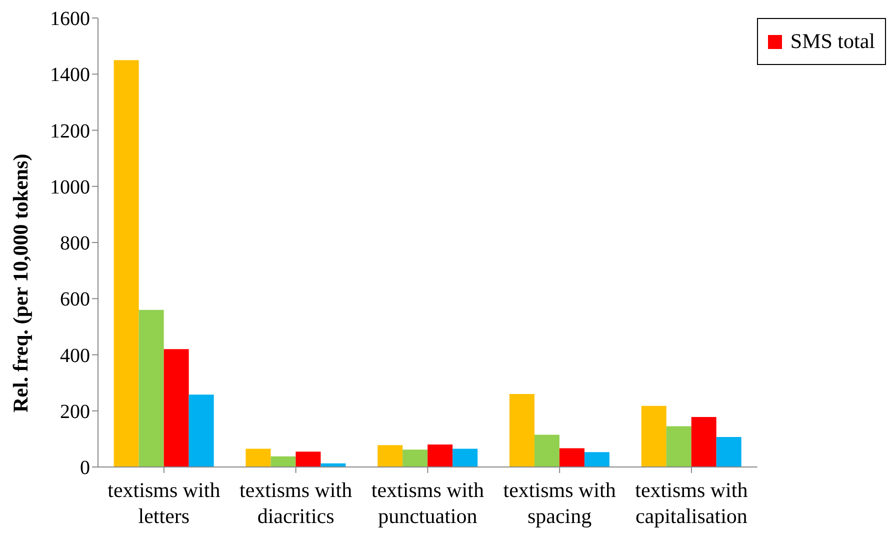 This screenshot has width=888, height=557. Describe the element at coordinates (75, 355) in the screenshot. I see `y-tick-label: 400` at that location.